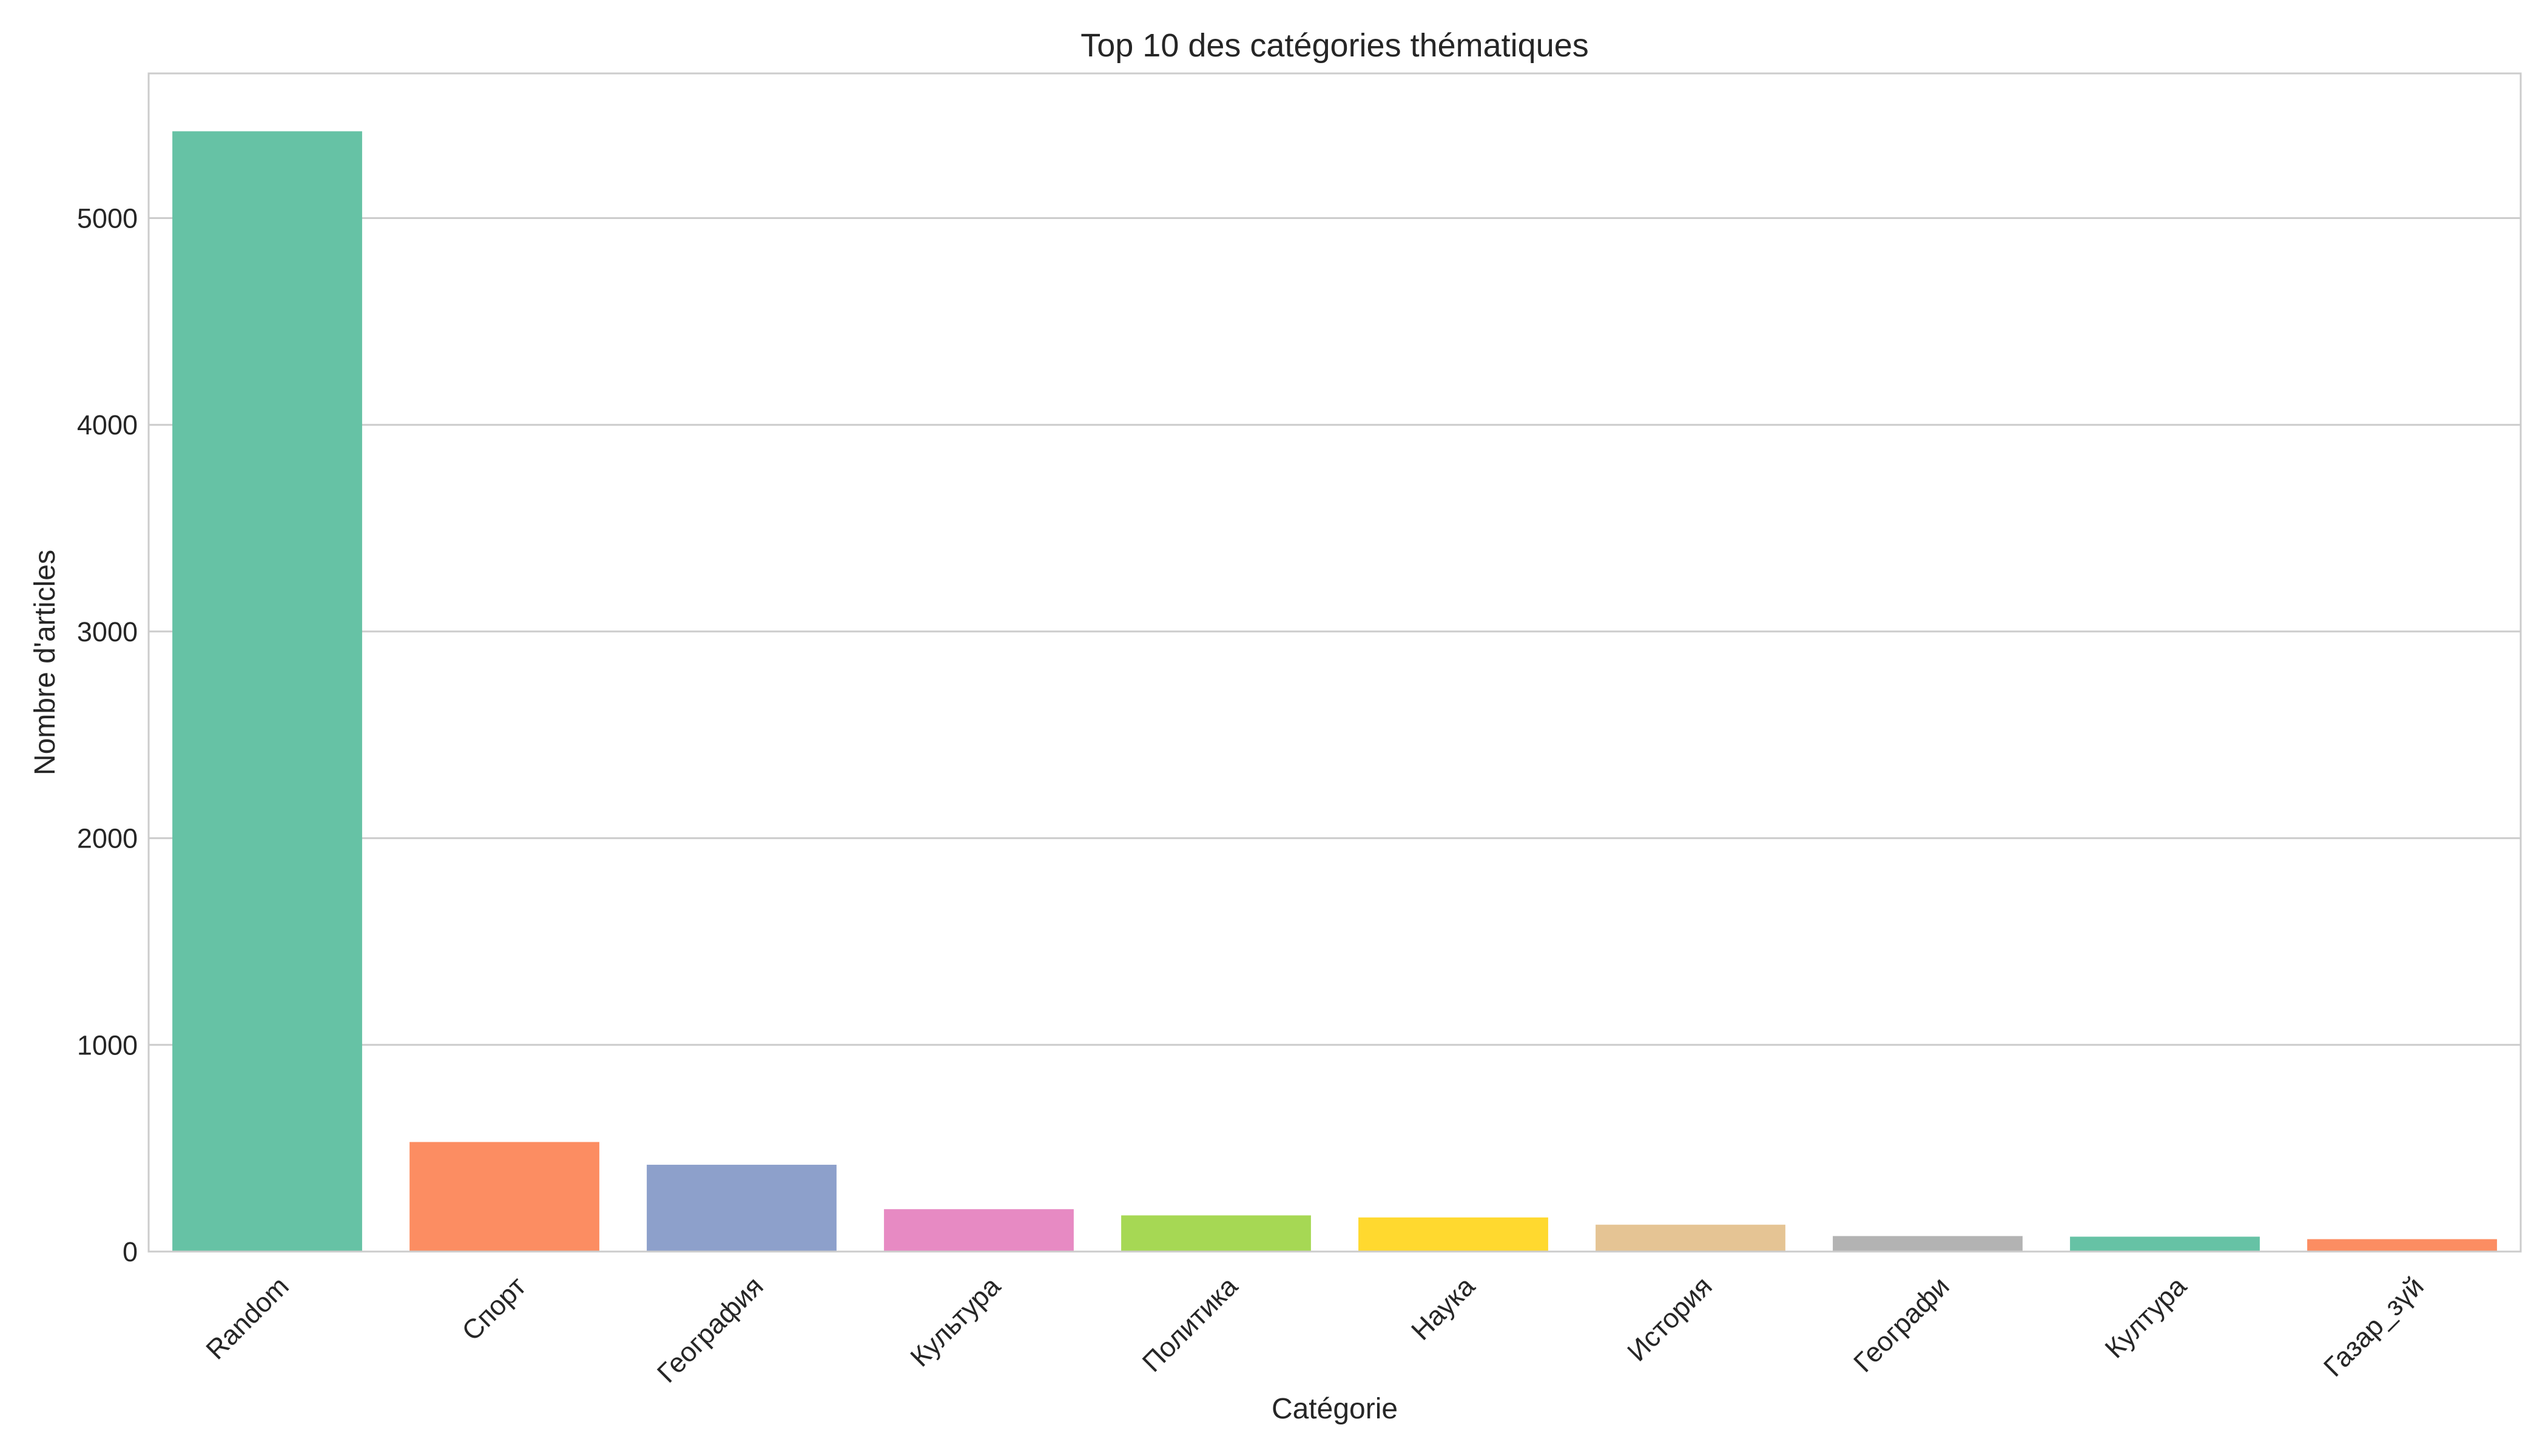  Describe the element at coordinates (1335, 1409) in the screenshot. I see `x-axis-label: Catégorie` at that location.